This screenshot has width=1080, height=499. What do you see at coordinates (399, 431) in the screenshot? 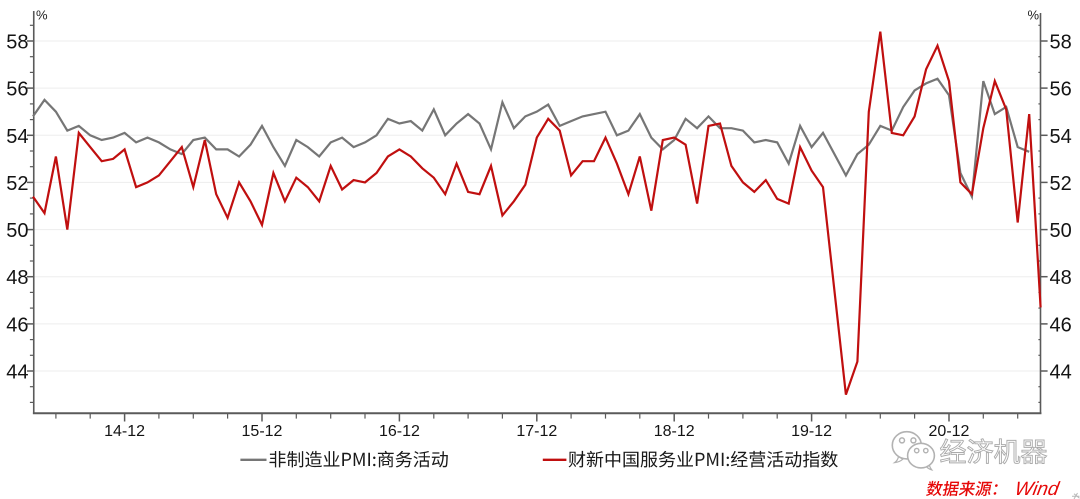
I see `svg-text: 16-12` at bounding box center [399, 431].